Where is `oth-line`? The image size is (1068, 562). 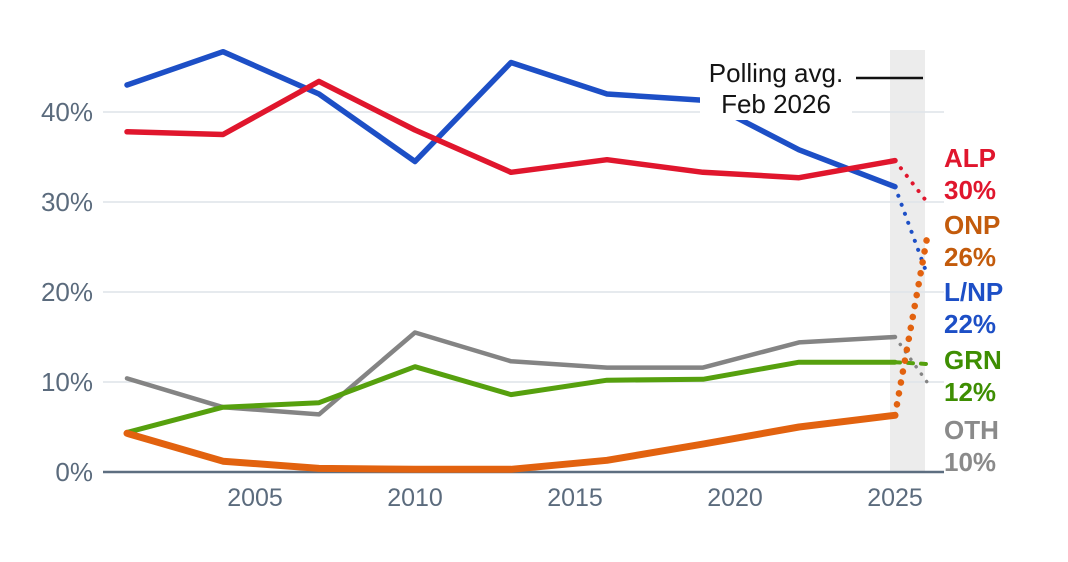
oth-line is located at coordinates (511, 373).